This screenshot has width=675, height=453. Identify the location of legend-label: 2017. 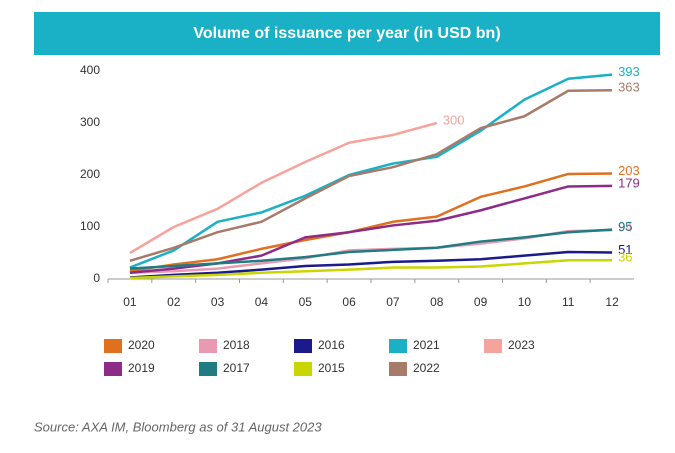
(236, 368).